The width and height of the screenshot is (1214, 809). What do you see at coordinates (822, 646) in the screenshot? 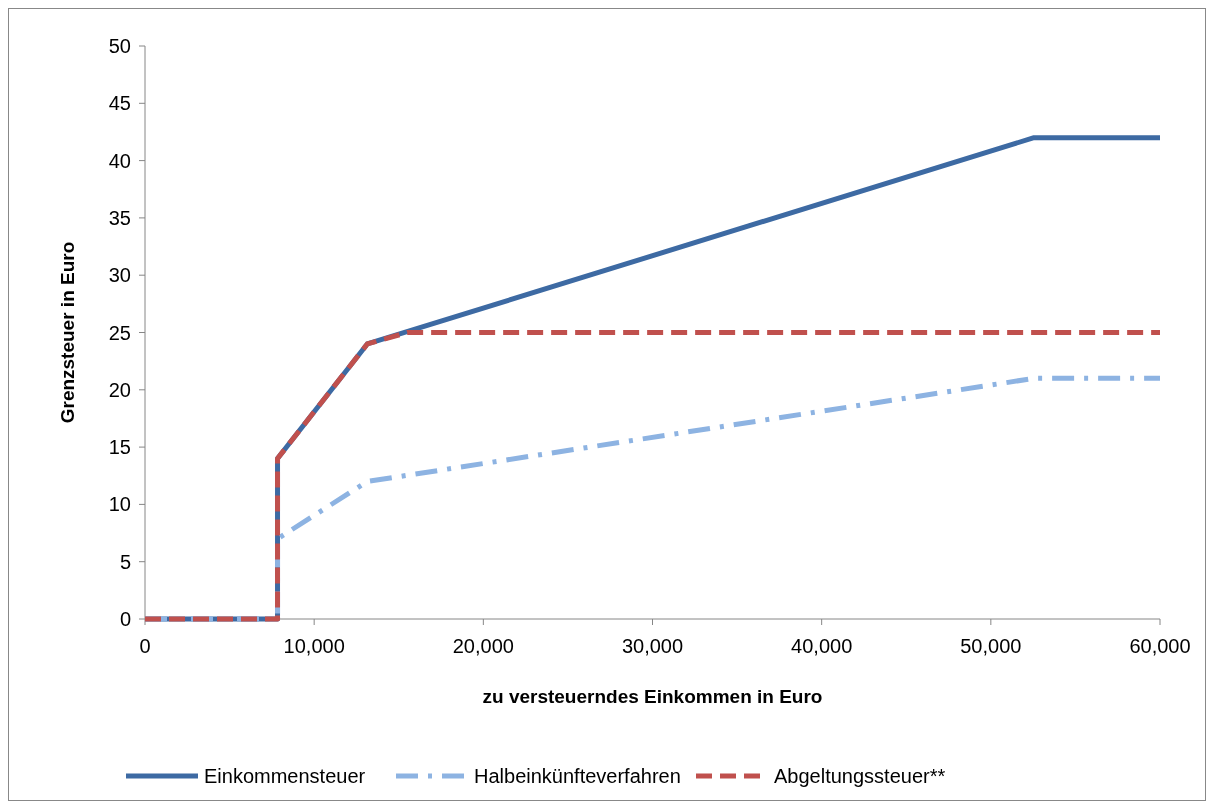
I see `x-tick-label: 40,000` at bounding box center [822, 646].